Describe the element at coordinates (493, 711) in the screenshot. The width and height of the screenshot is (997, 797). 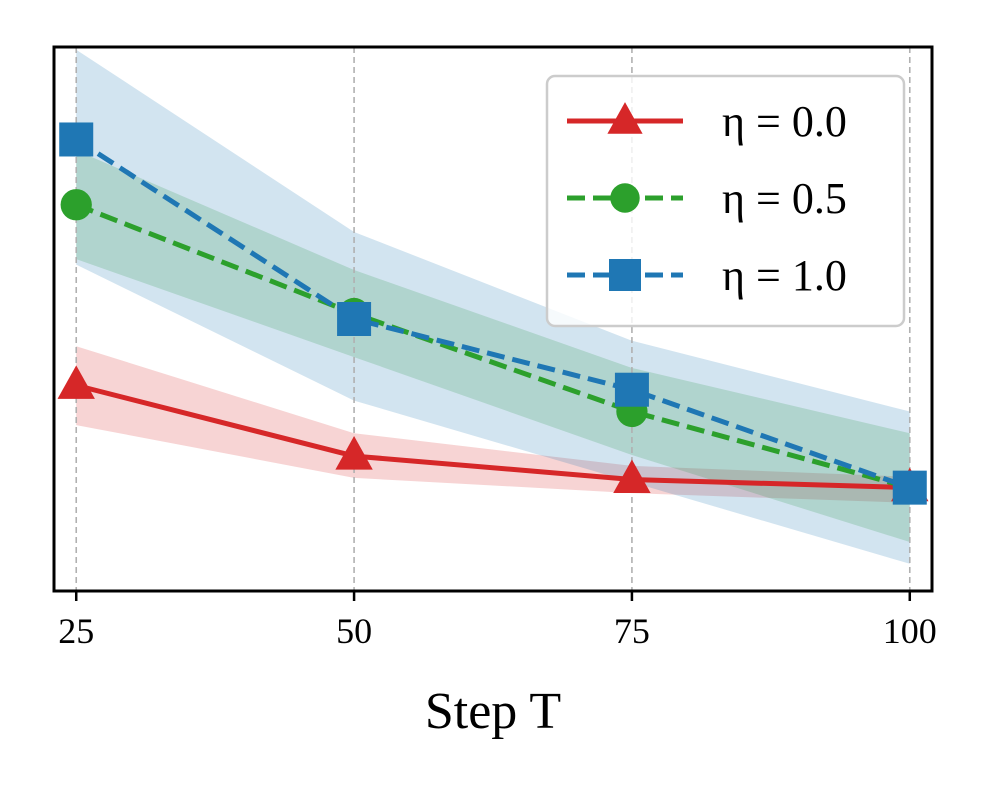
I see `x-axis-title: Step T` at that location.